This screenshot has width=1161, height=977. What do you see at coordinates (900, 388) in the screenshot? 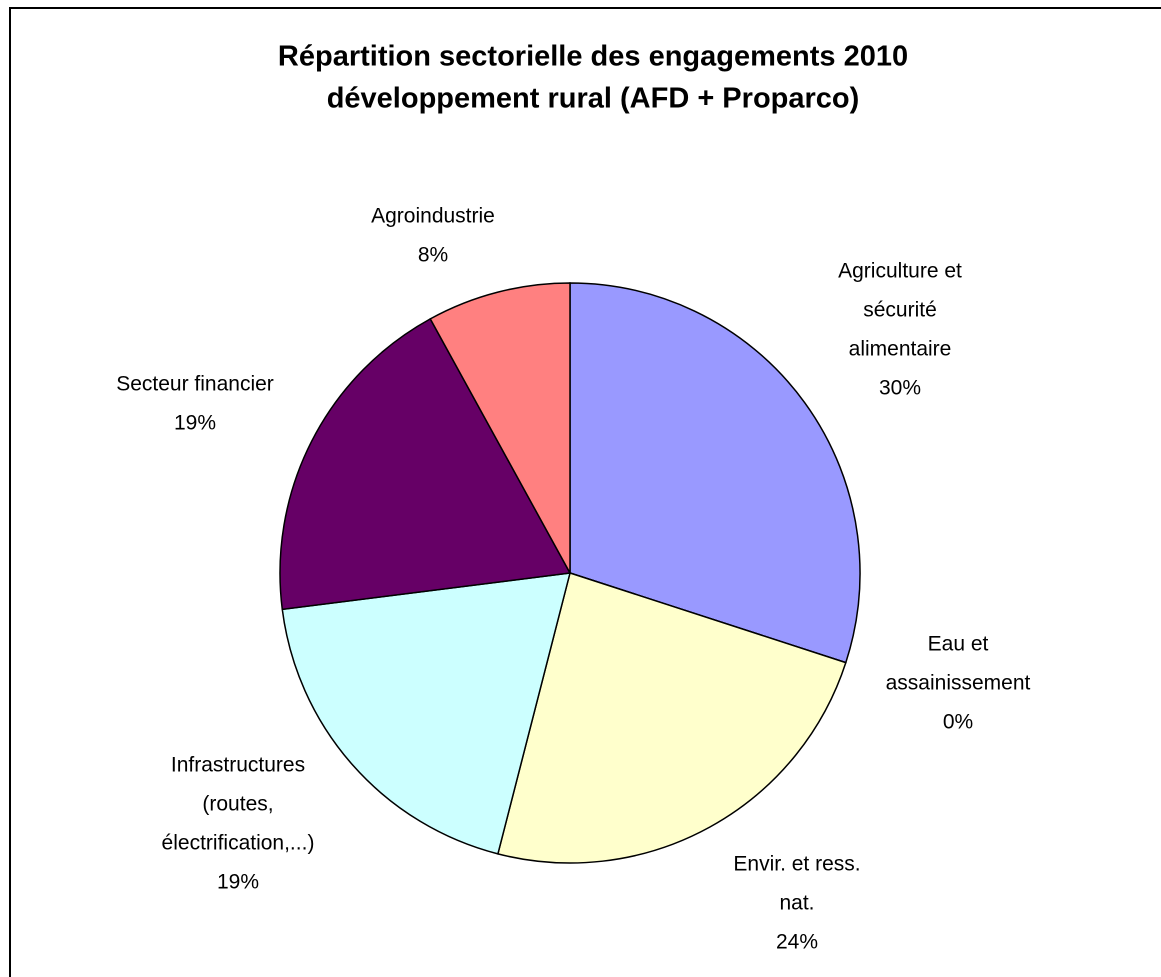
I see `slice-value-label: 30%` at bounding box center [900, 388].